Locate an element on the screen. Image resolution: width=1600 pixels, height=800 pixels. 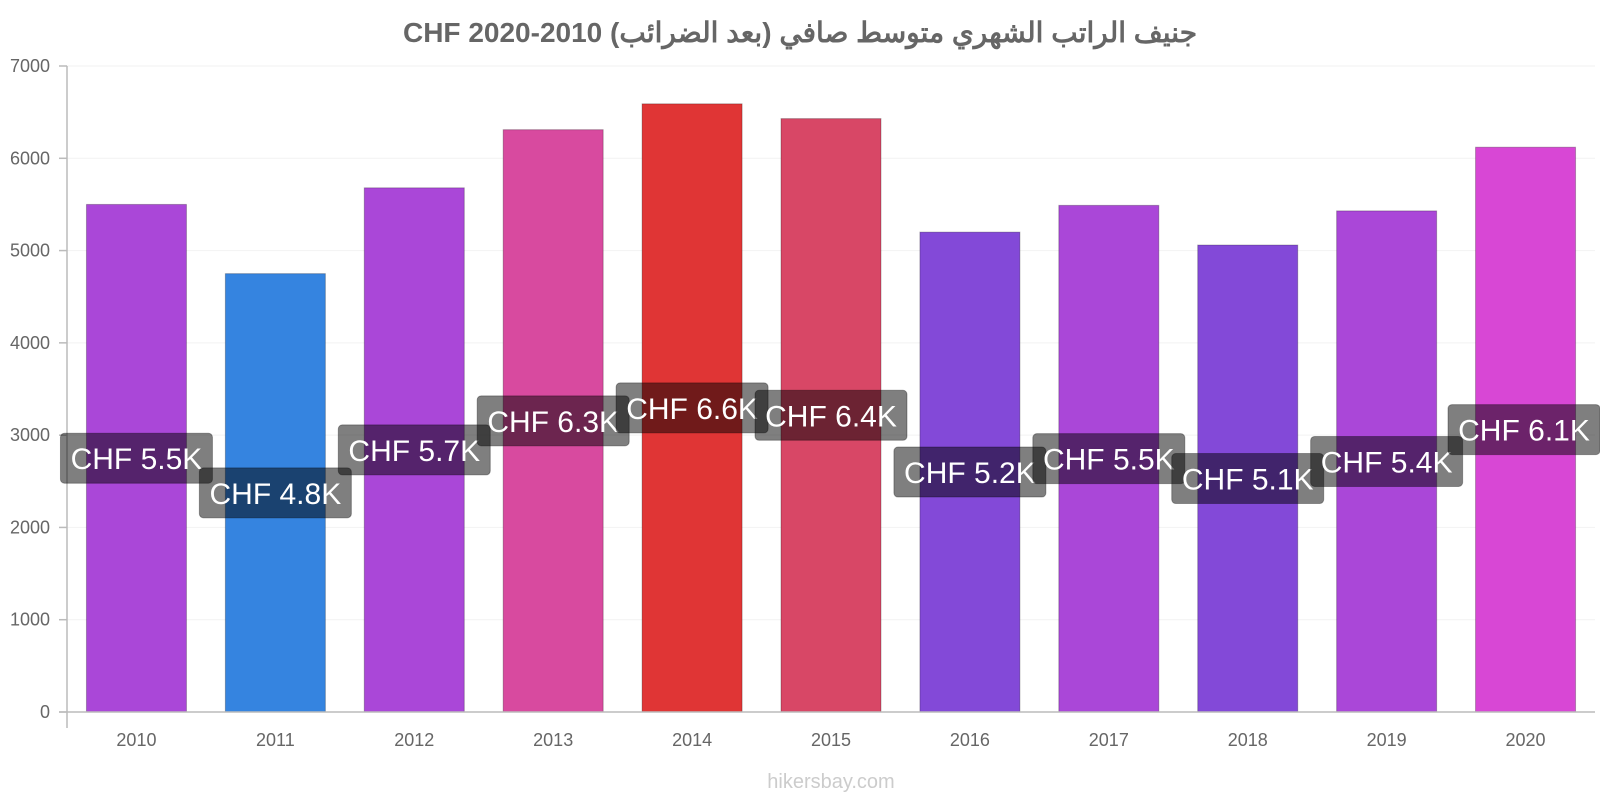
data-label-text-2014: CHF 6.6K is located at coordinates (692, 409).